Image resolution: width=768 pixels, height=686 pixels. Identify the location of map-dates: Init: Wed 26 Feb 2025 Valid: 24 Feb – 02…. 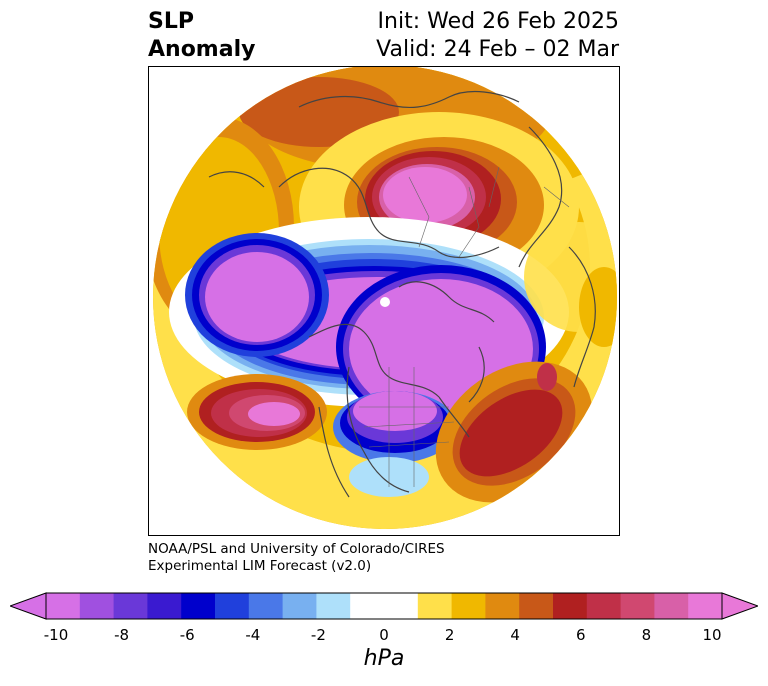
(497, 36).